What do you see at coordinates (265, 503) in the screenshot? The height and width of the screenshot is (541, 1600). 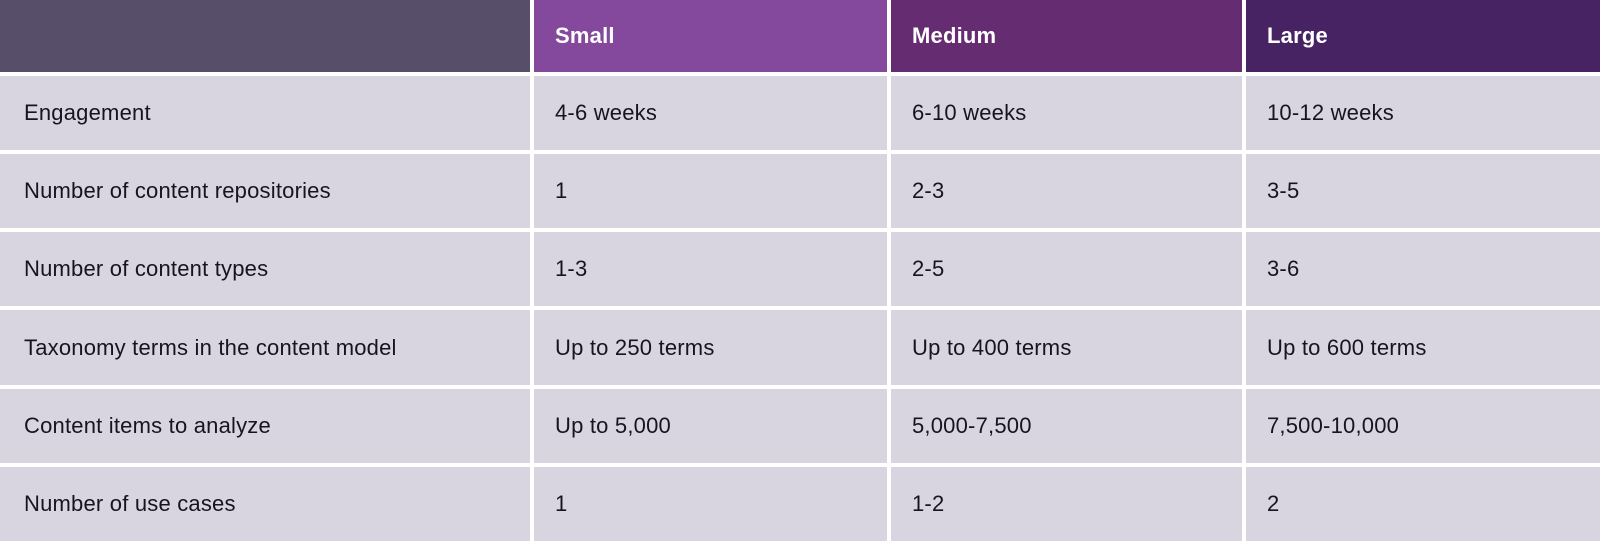 I see `row-label-use-cases: Number of use cases` at bounding box center [265, 503].